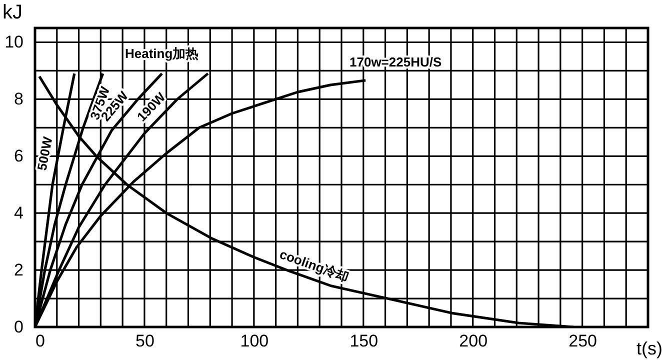 The height and width of the screenshot is (363, 662). What do you see at coordinates (19, 99) in the screenshot?
I see `y-tick-label: 8` at bounding box center [19, 99].